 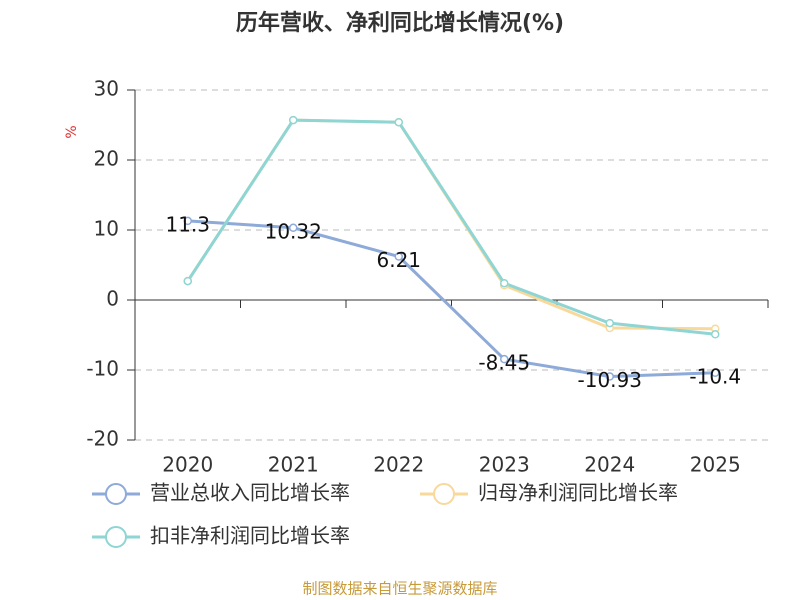 What do you see at coordinates (715, 465) in the screenshot?
I see `x-tick-label: 2025` at bounding box center [715, 465].